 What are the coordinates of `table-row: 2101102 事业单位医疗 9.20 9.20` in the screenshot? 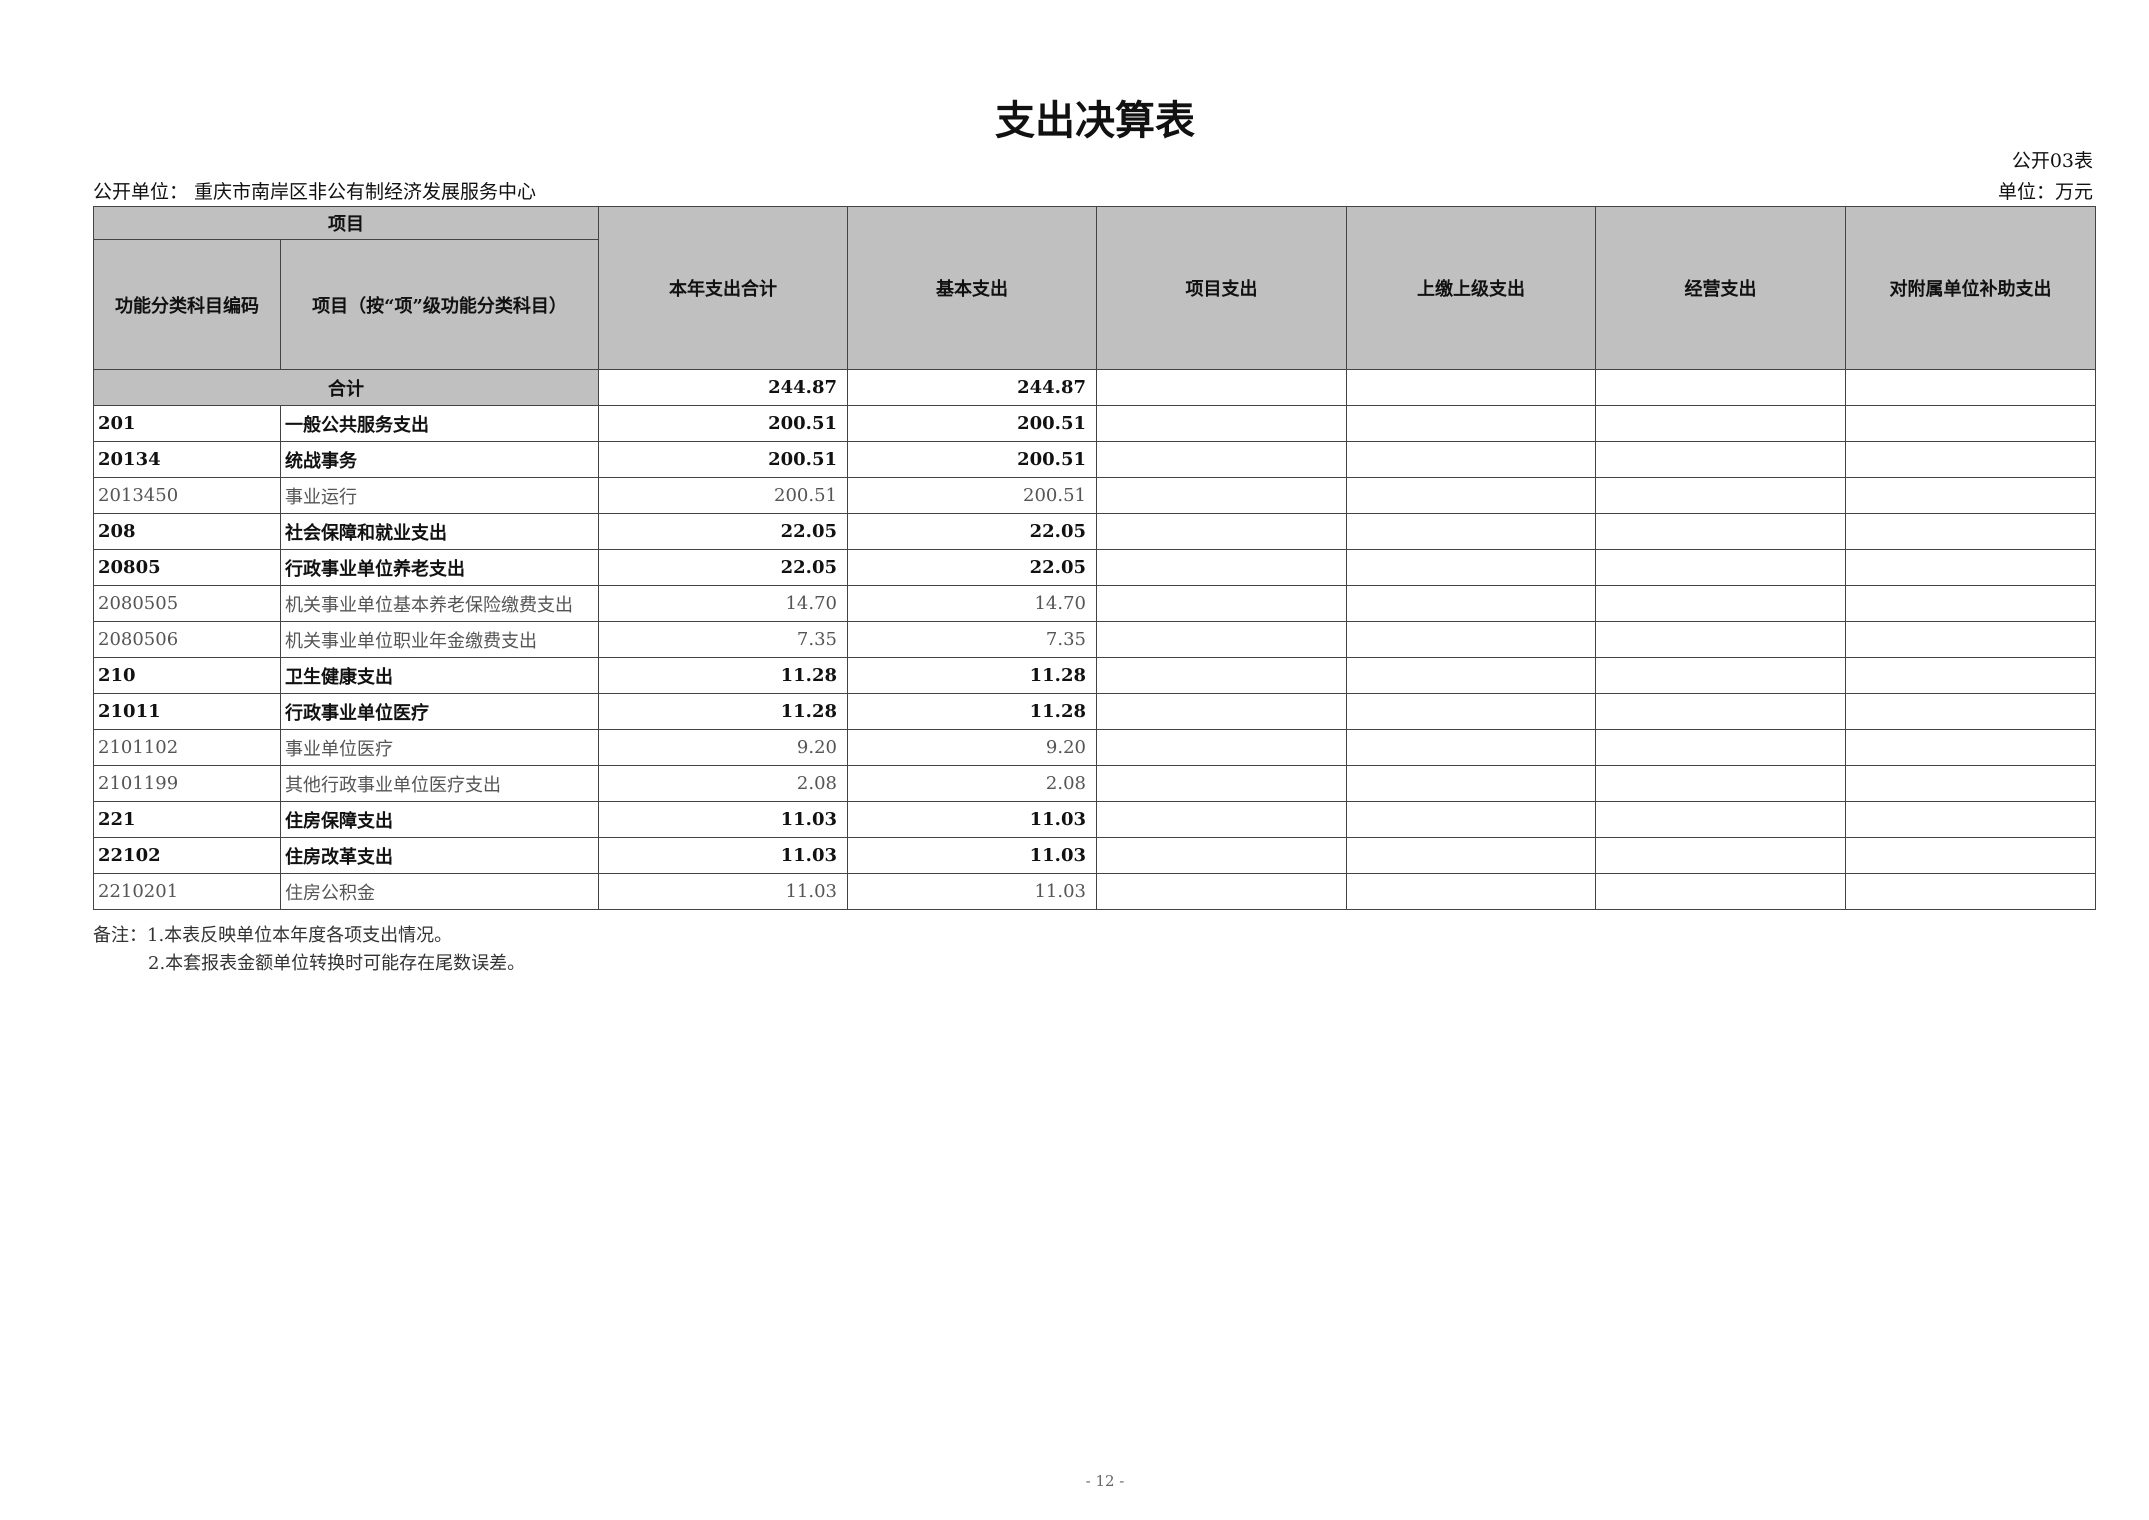 It's located at (1094, 747).